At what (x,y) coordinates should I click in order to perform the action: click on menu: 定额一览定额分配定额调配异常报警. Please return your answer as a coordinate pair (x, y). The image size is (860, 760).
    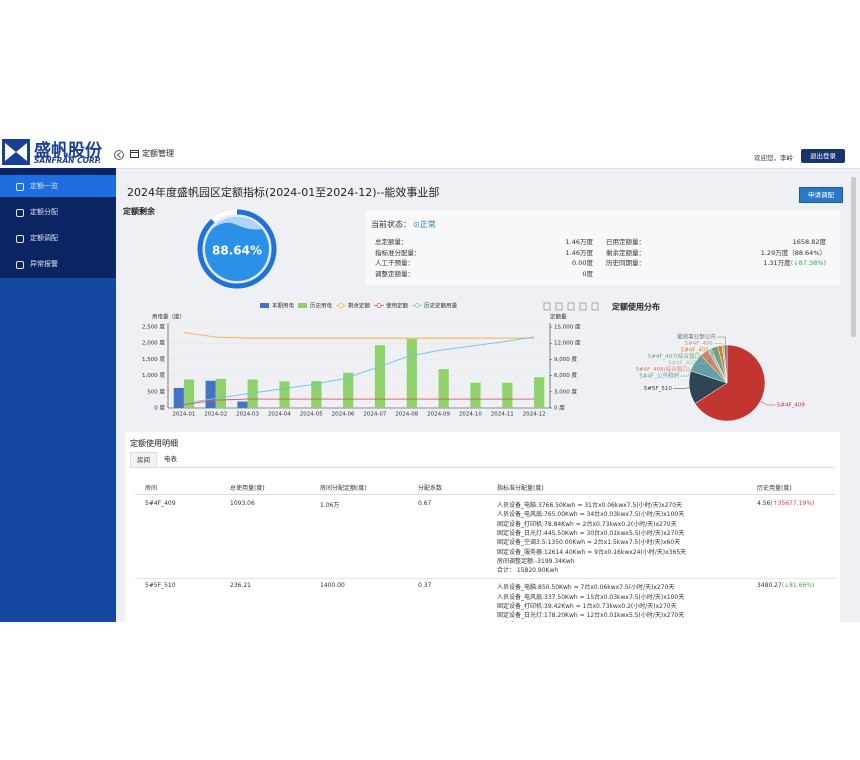
    Looking at the image, I should click on (58, 223).